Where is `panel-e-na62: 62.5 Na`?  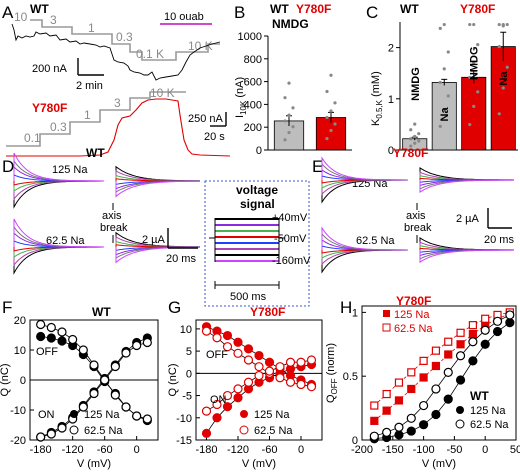
panel-e-na62: 62.5 Na is located at coordinates (375, 241).